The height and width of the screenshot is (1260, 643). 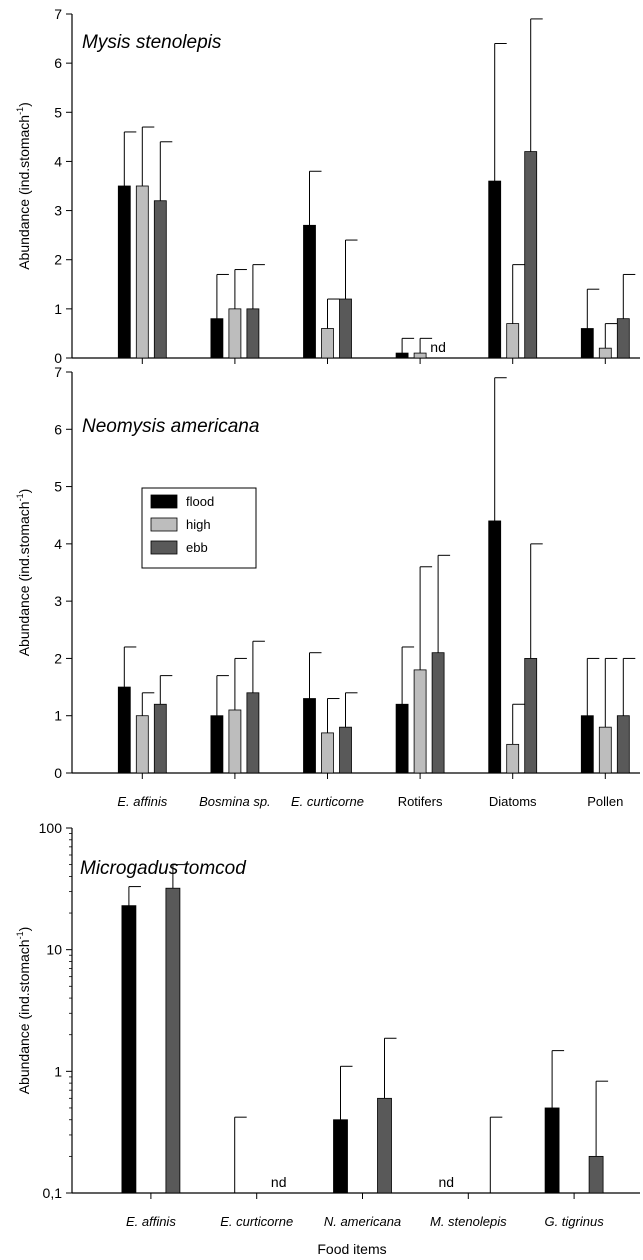 I want to click on legend-label-flood: flood, so click(x=200, y=501).